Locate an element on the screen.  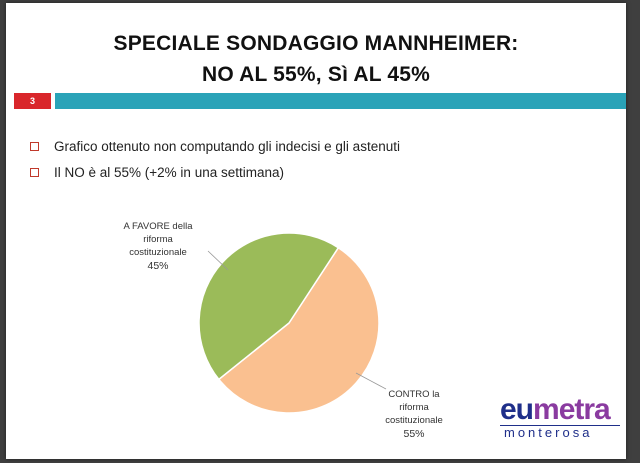
pie-slice-contro is located at coordinates (298, 330).